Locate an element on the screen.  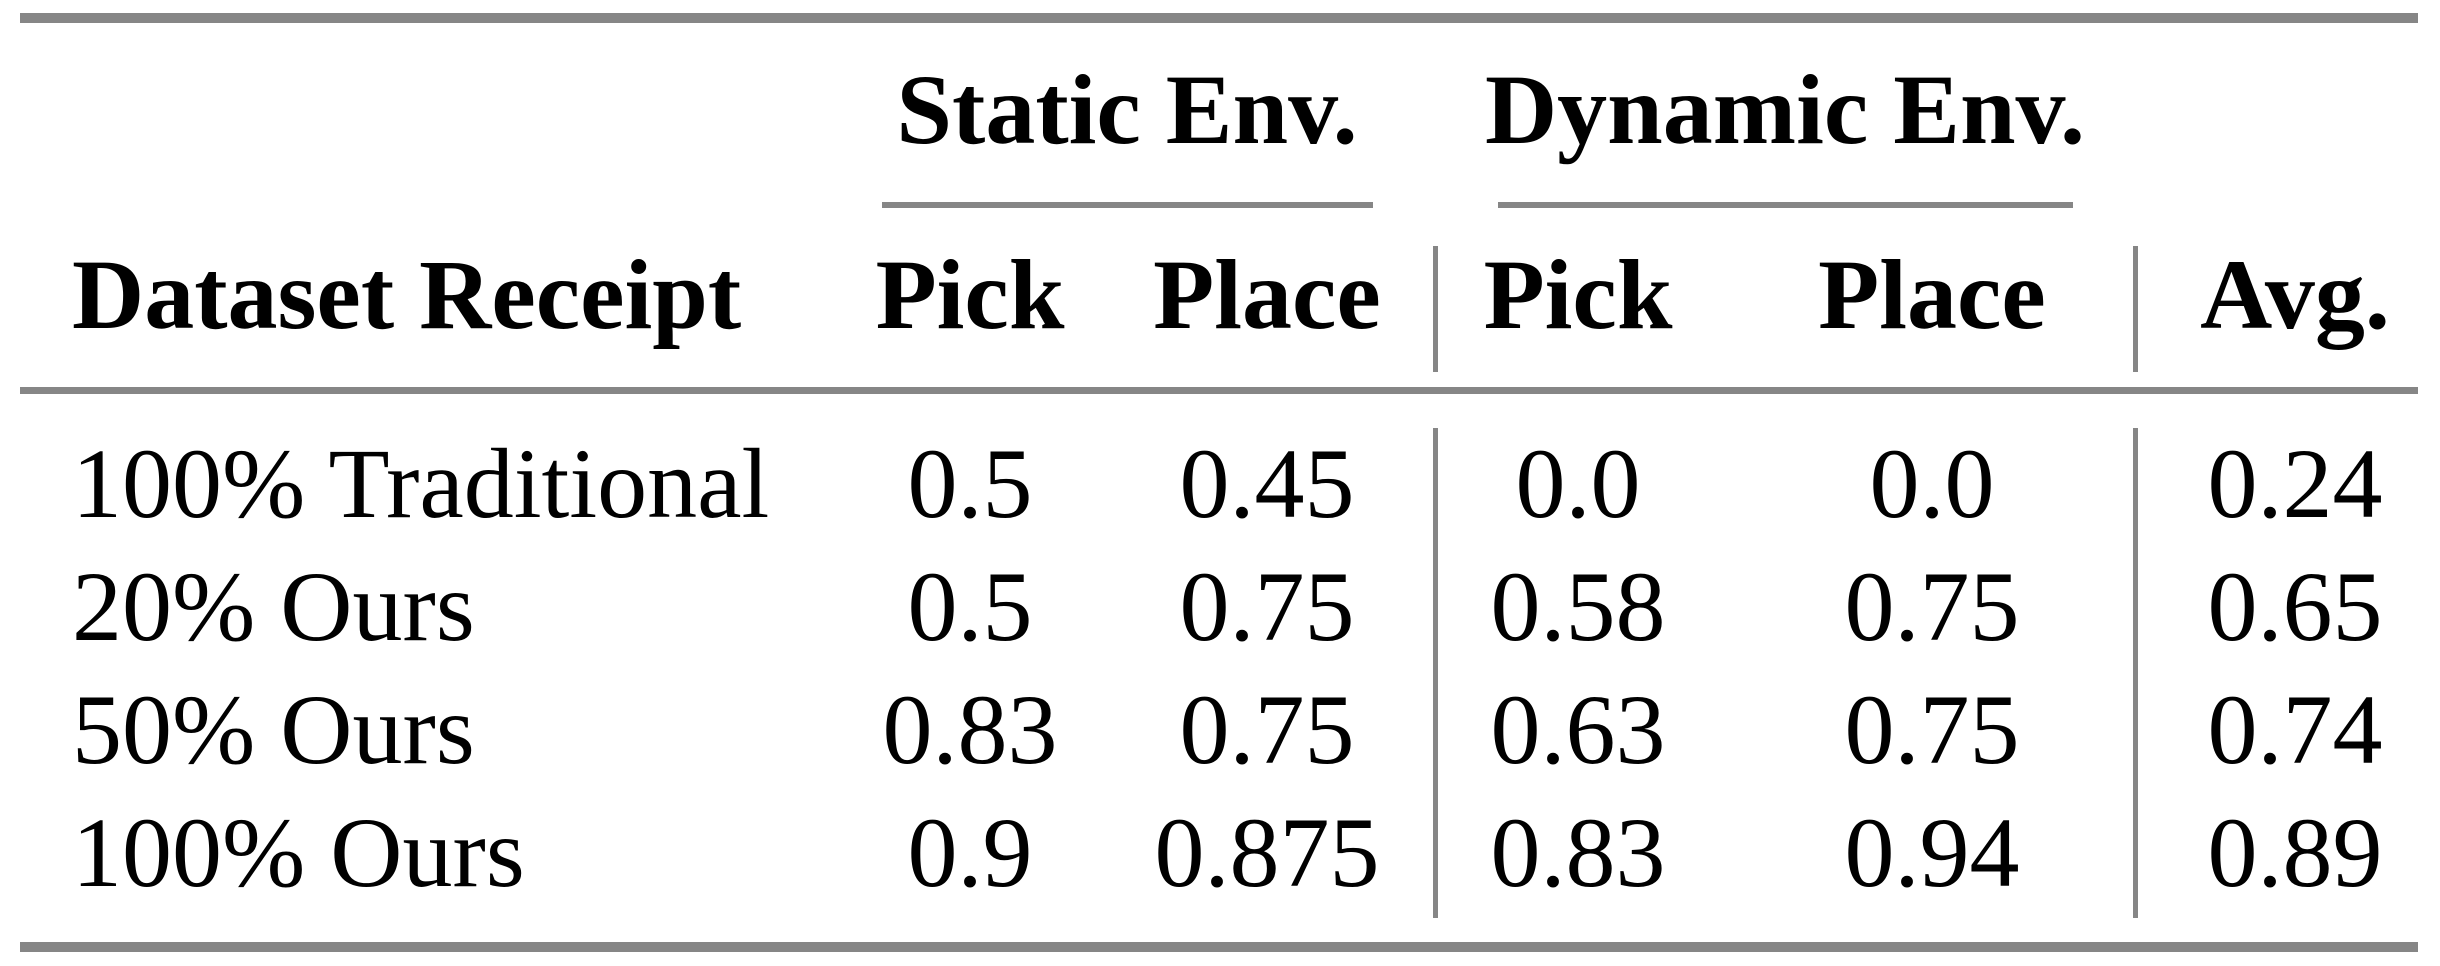
table-bottom-rule is located at coordinates (1219, 947).